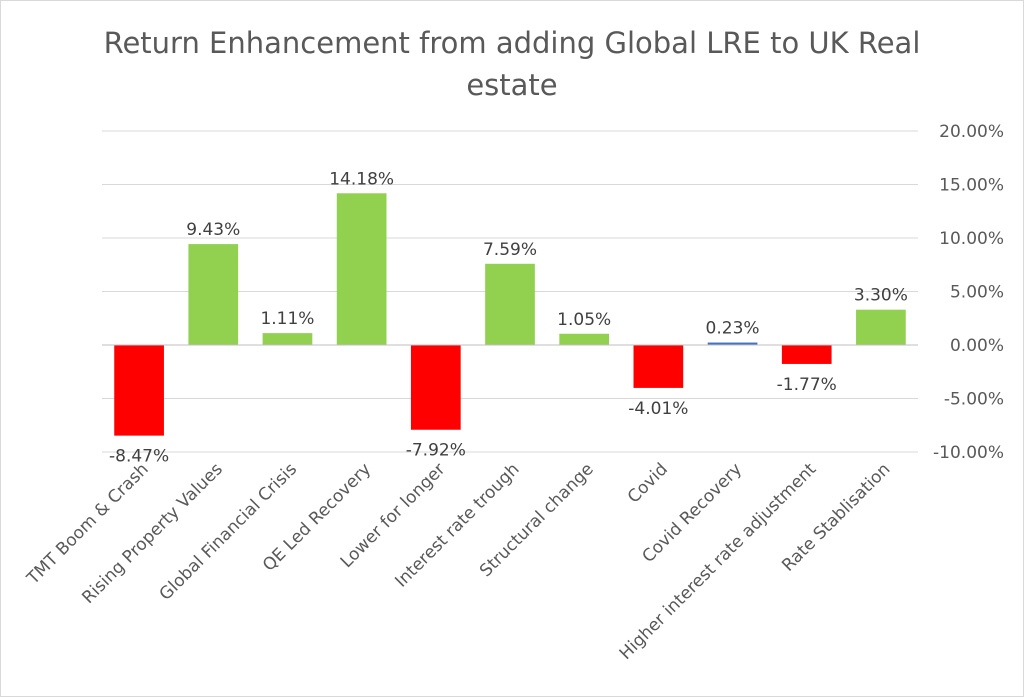  I want to click on category-label: Covid, so click(648, 483).